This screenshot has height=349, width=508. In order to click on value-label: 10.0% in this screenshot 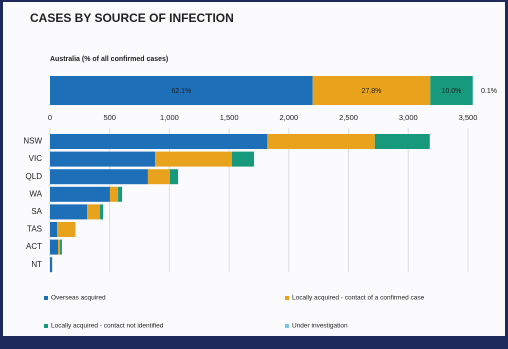, I will do `click(451, 91)`.